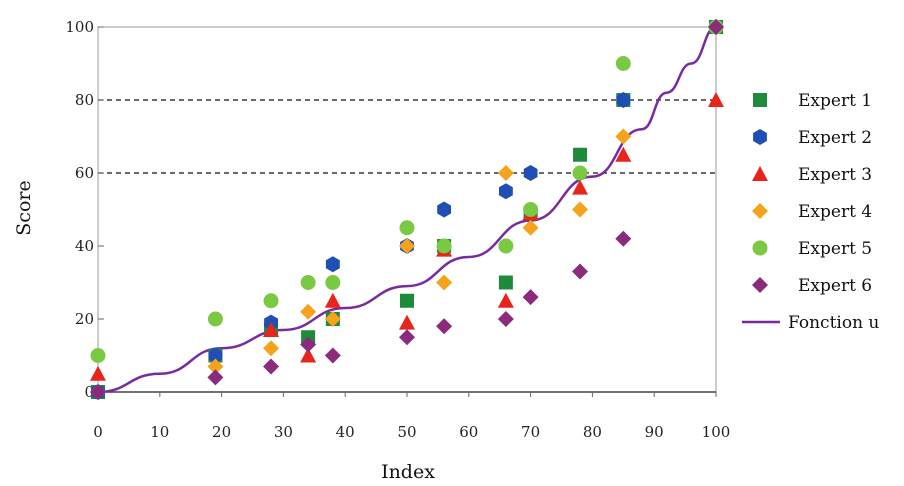 This screenshot has height=486, width=904. Describe the element at coordinates (406, 432) in the screenshot. I see `x-tick-label: 50` at that location.